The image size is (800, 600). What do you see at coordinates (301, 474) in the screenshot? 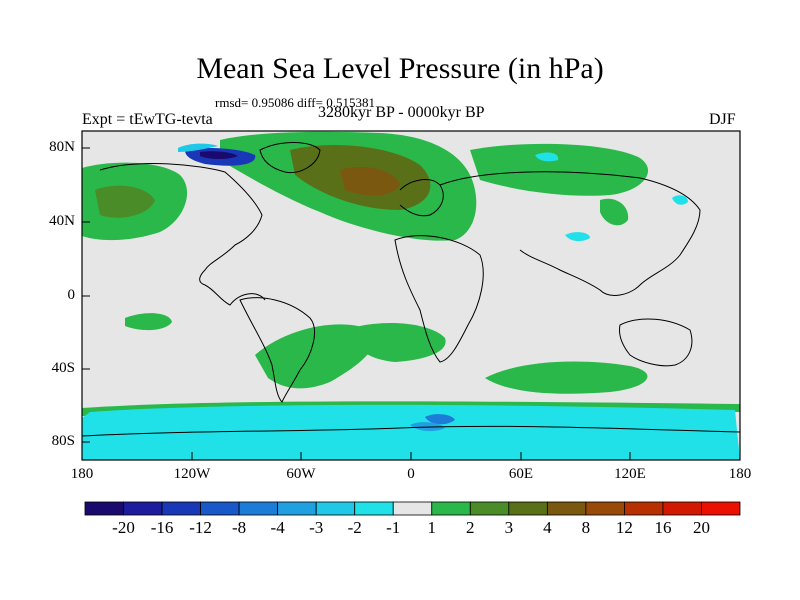
I see `lon-label-60w: 60W` at bounding box center [301, 474].